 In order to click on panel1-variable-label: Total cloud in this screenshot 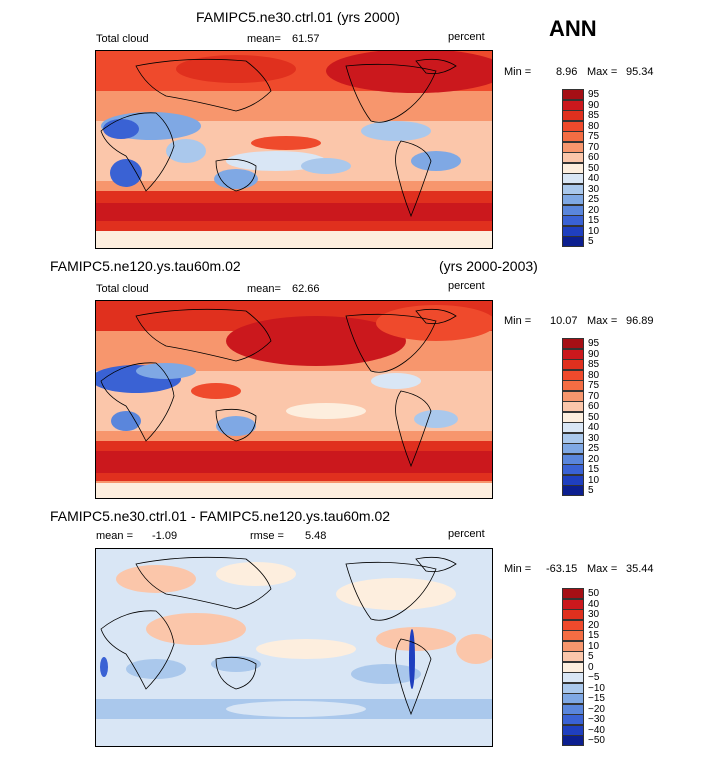, I will do `click(122, 39)`.